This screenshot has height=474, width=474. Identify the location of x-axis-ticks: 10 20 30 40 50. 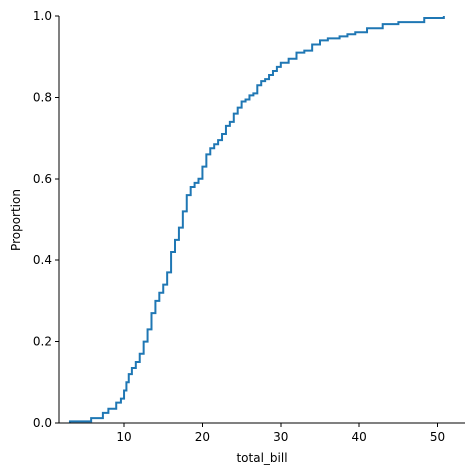
(280, 433).